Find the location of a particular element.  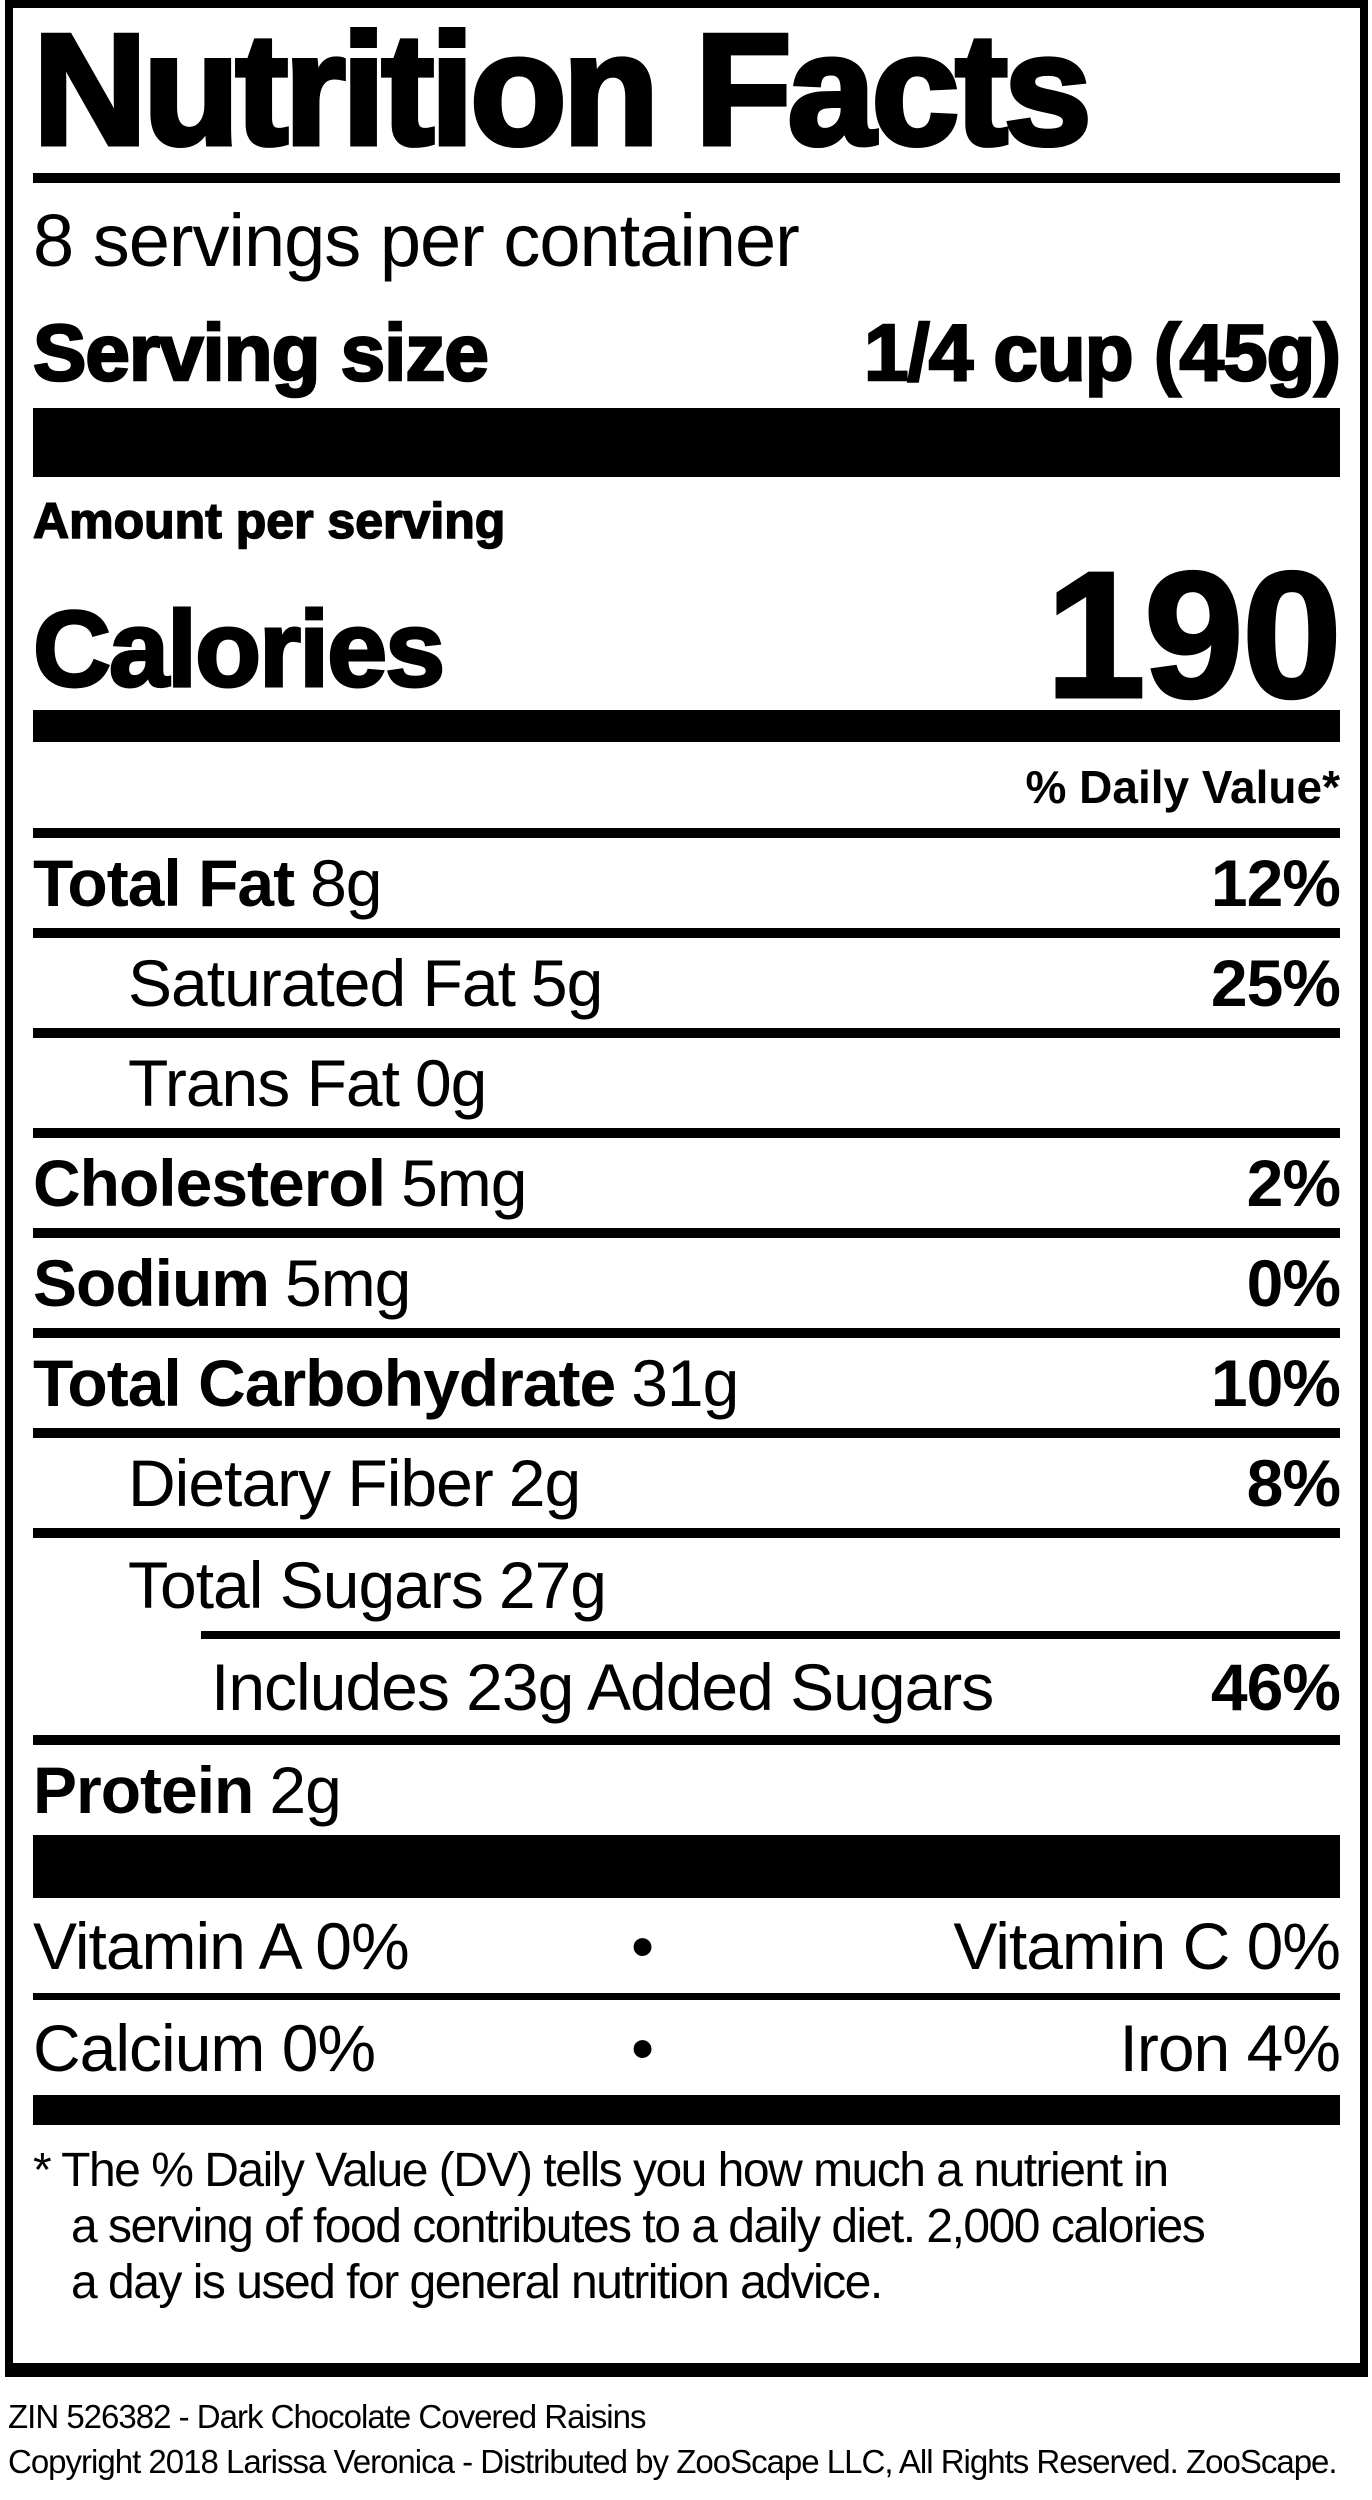

nutrient-row-total-sugars: Total Sugars 27g is located at coordinates (686, 1584).